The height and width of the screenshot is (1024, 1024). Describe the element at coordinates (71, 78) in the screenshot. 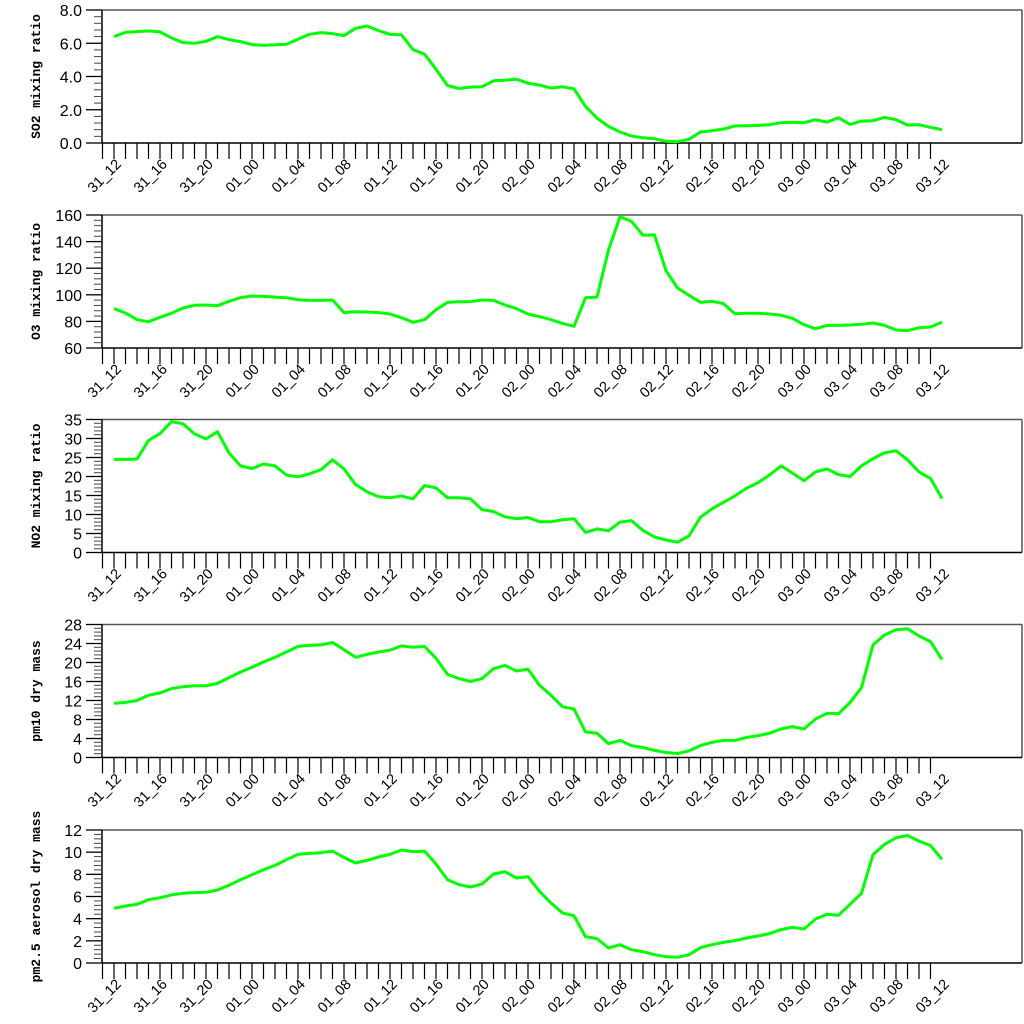

I see `y-tick-label: 4.0` at that location.